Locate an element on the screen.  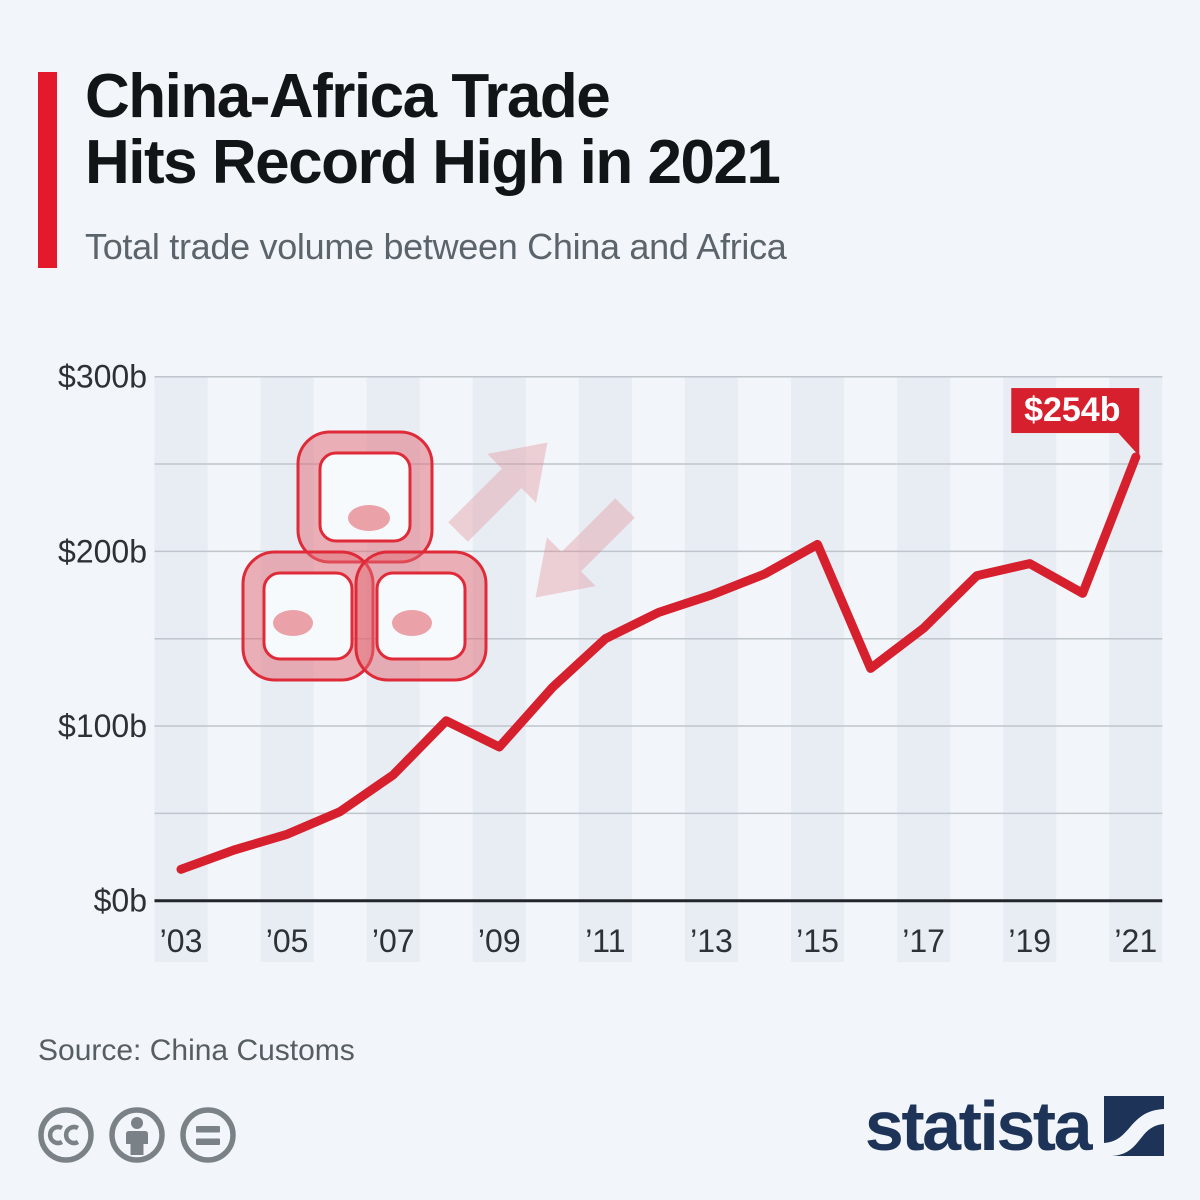
block-top is located at coordinates (365, 497).